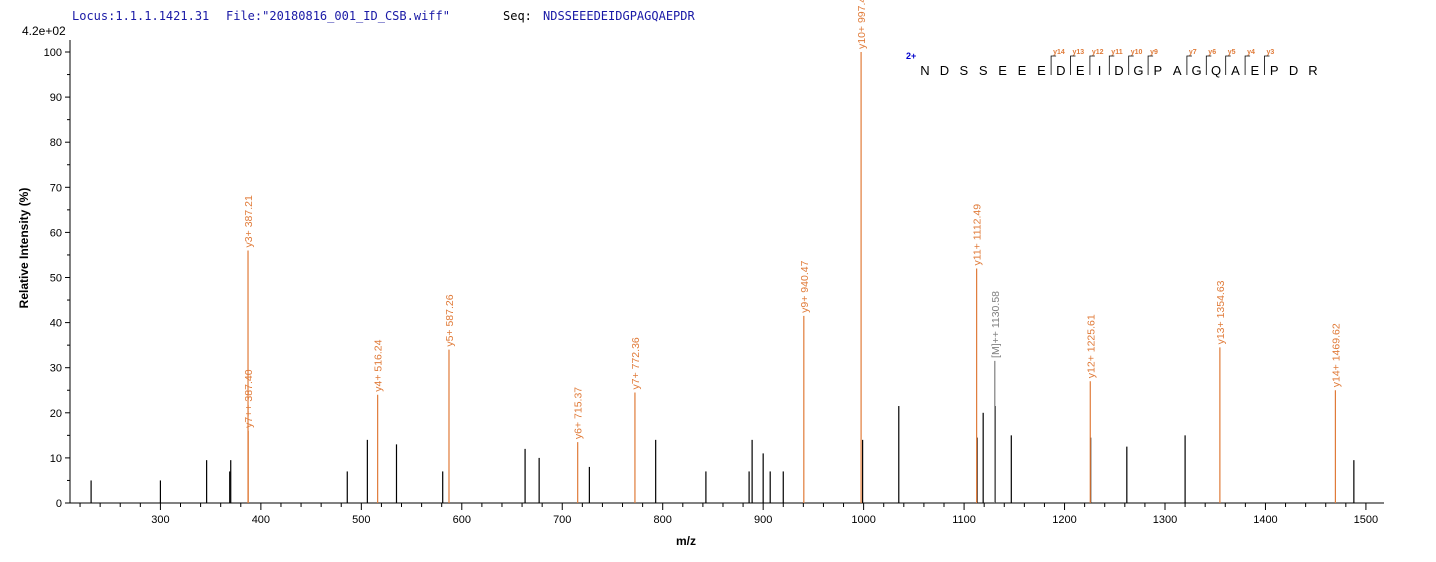 This screenshot has width=1436, height=562. What do you see at coordinates (1336, 355) in the screenshot?
I see `peak-label: y14+ 1469.62` at bounding box center [1336, 355].